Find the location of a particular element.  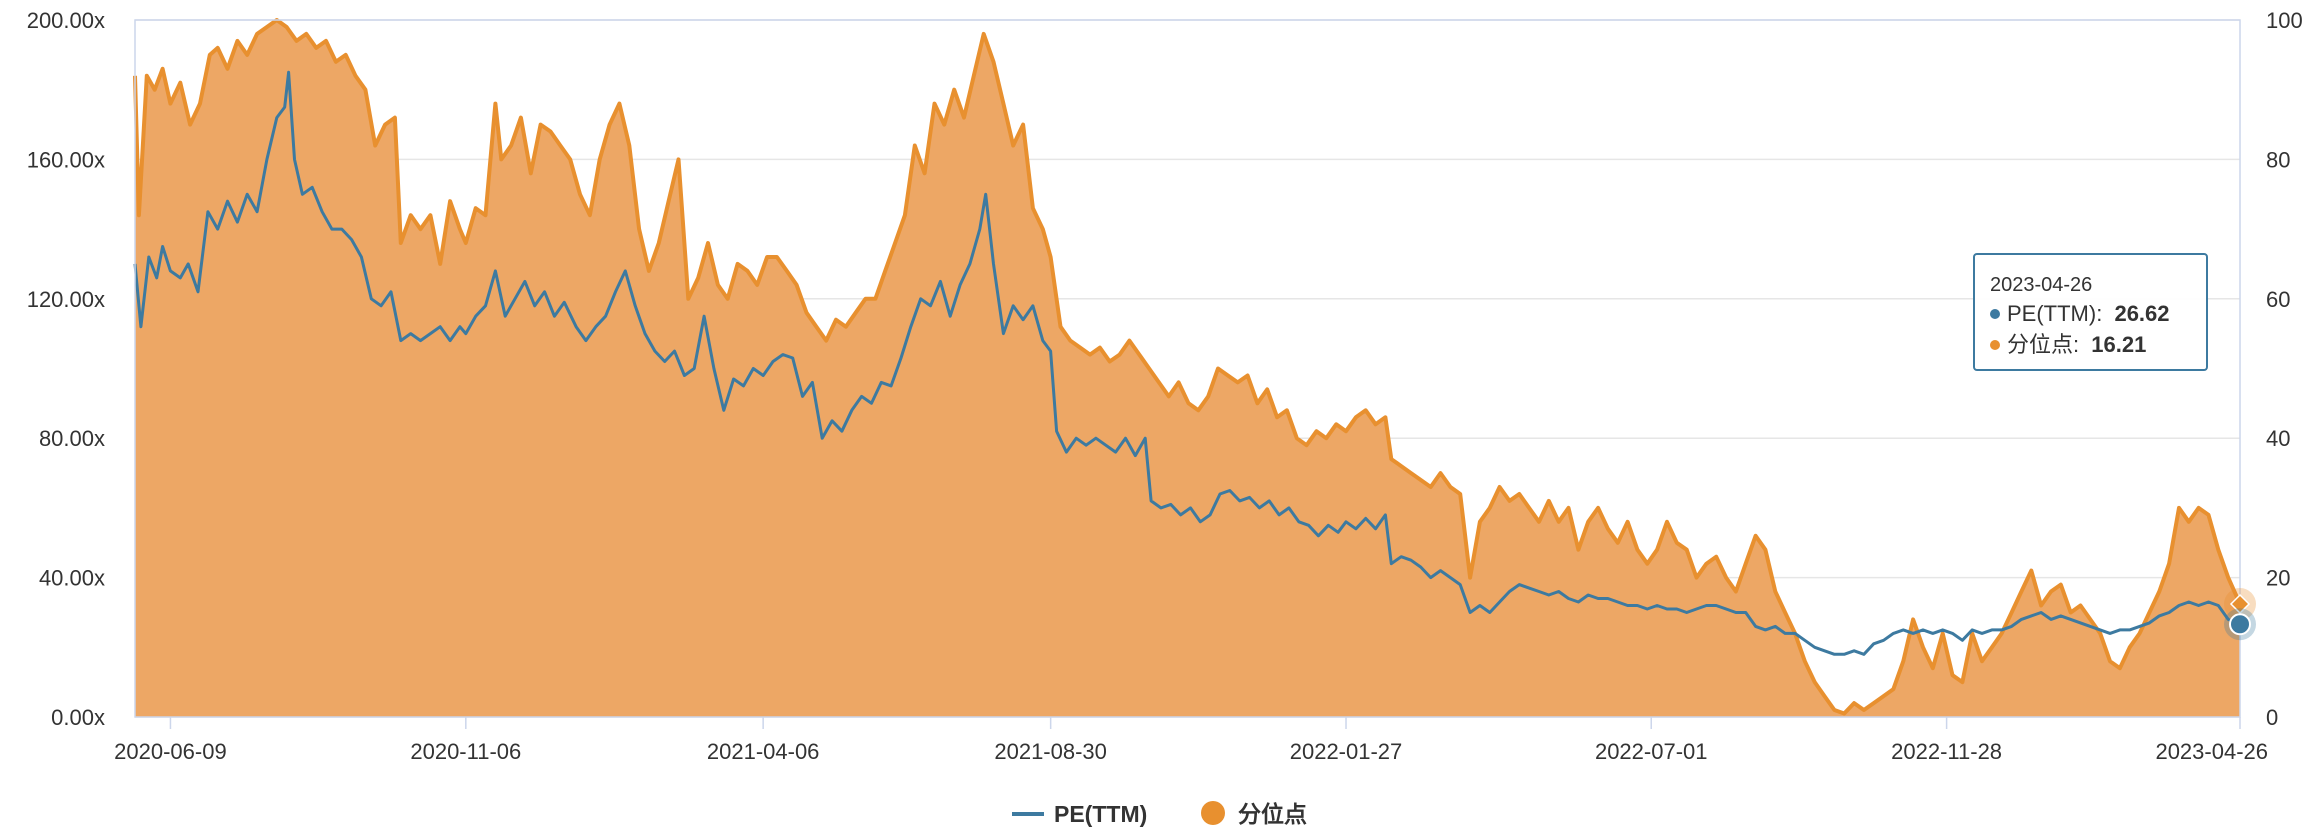

x-tick-label: 2023-04-26 is located at coordinates (2211, 751).